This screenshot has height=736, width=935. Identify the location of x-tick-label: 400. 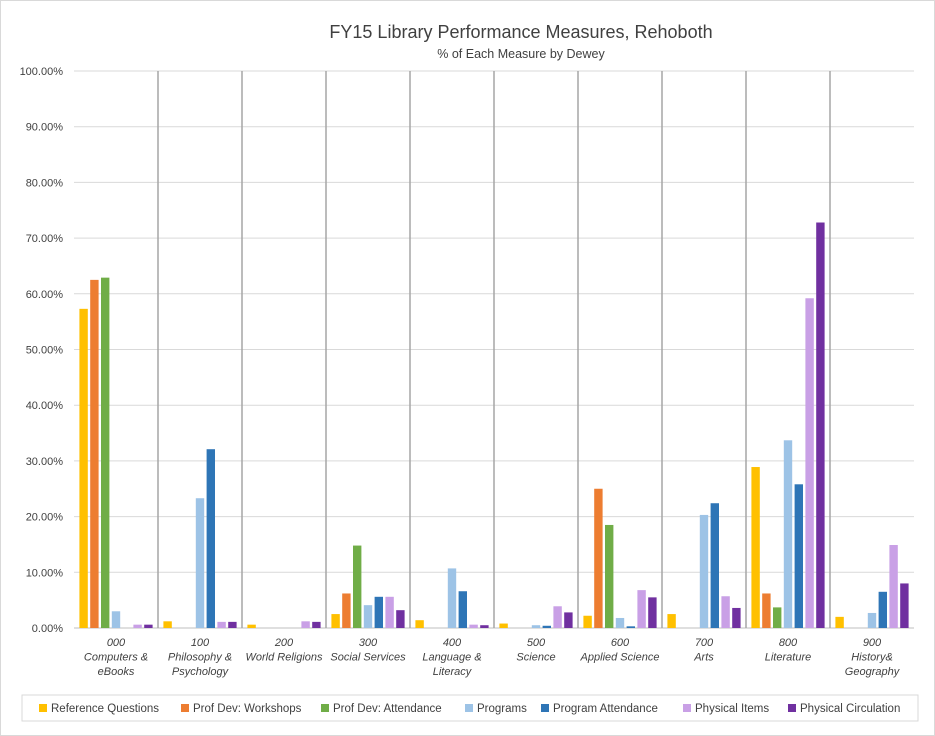
(452, 643).